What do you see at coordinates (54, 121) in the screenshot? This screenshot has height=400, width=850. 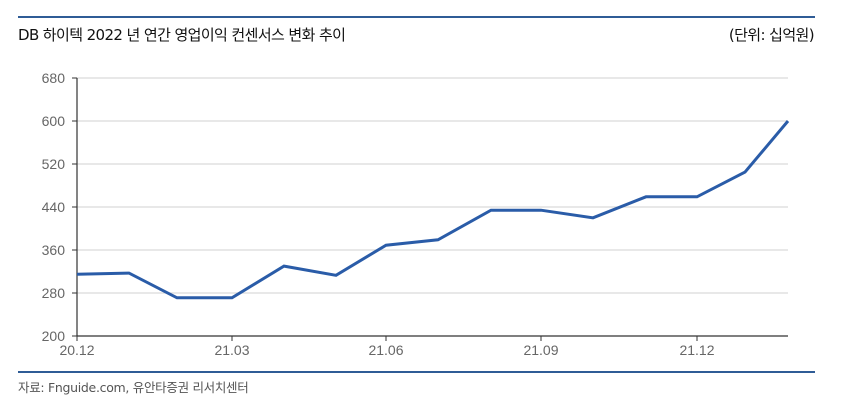 I see `y-tick-label: 600` at bounding box center [54, 121].